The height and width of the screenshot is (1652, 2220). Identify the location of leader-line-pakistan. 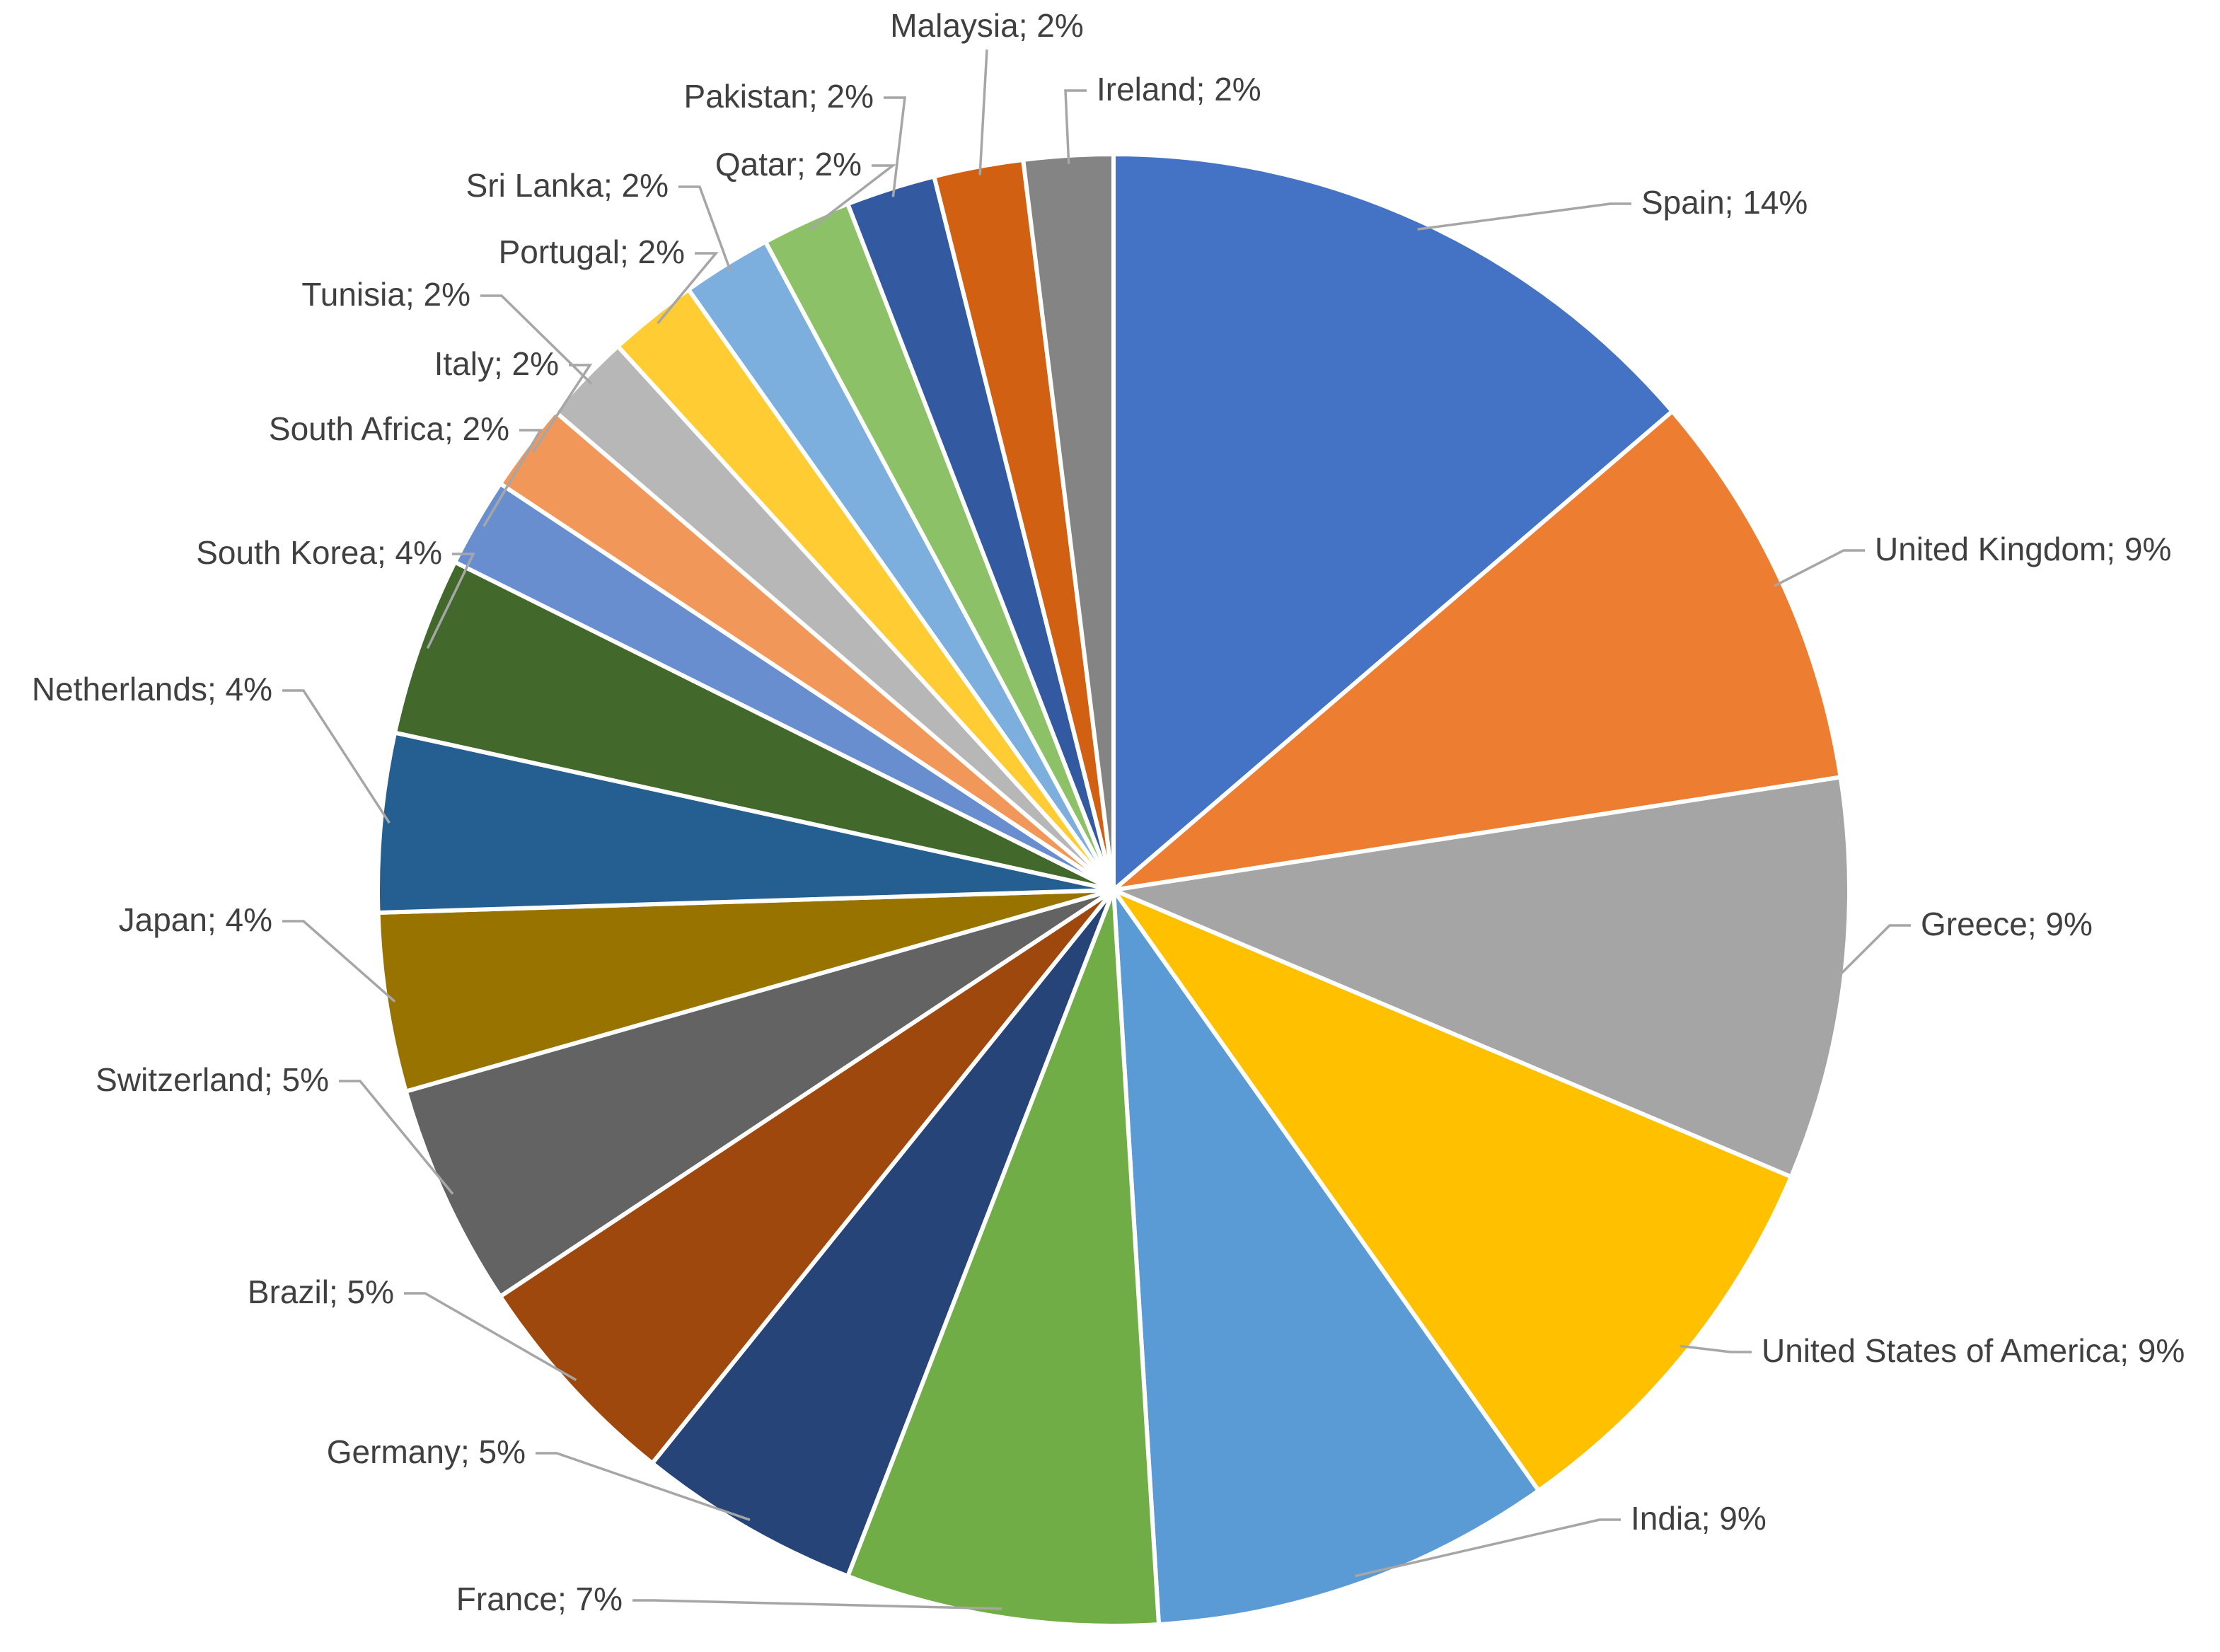
(895, 146).